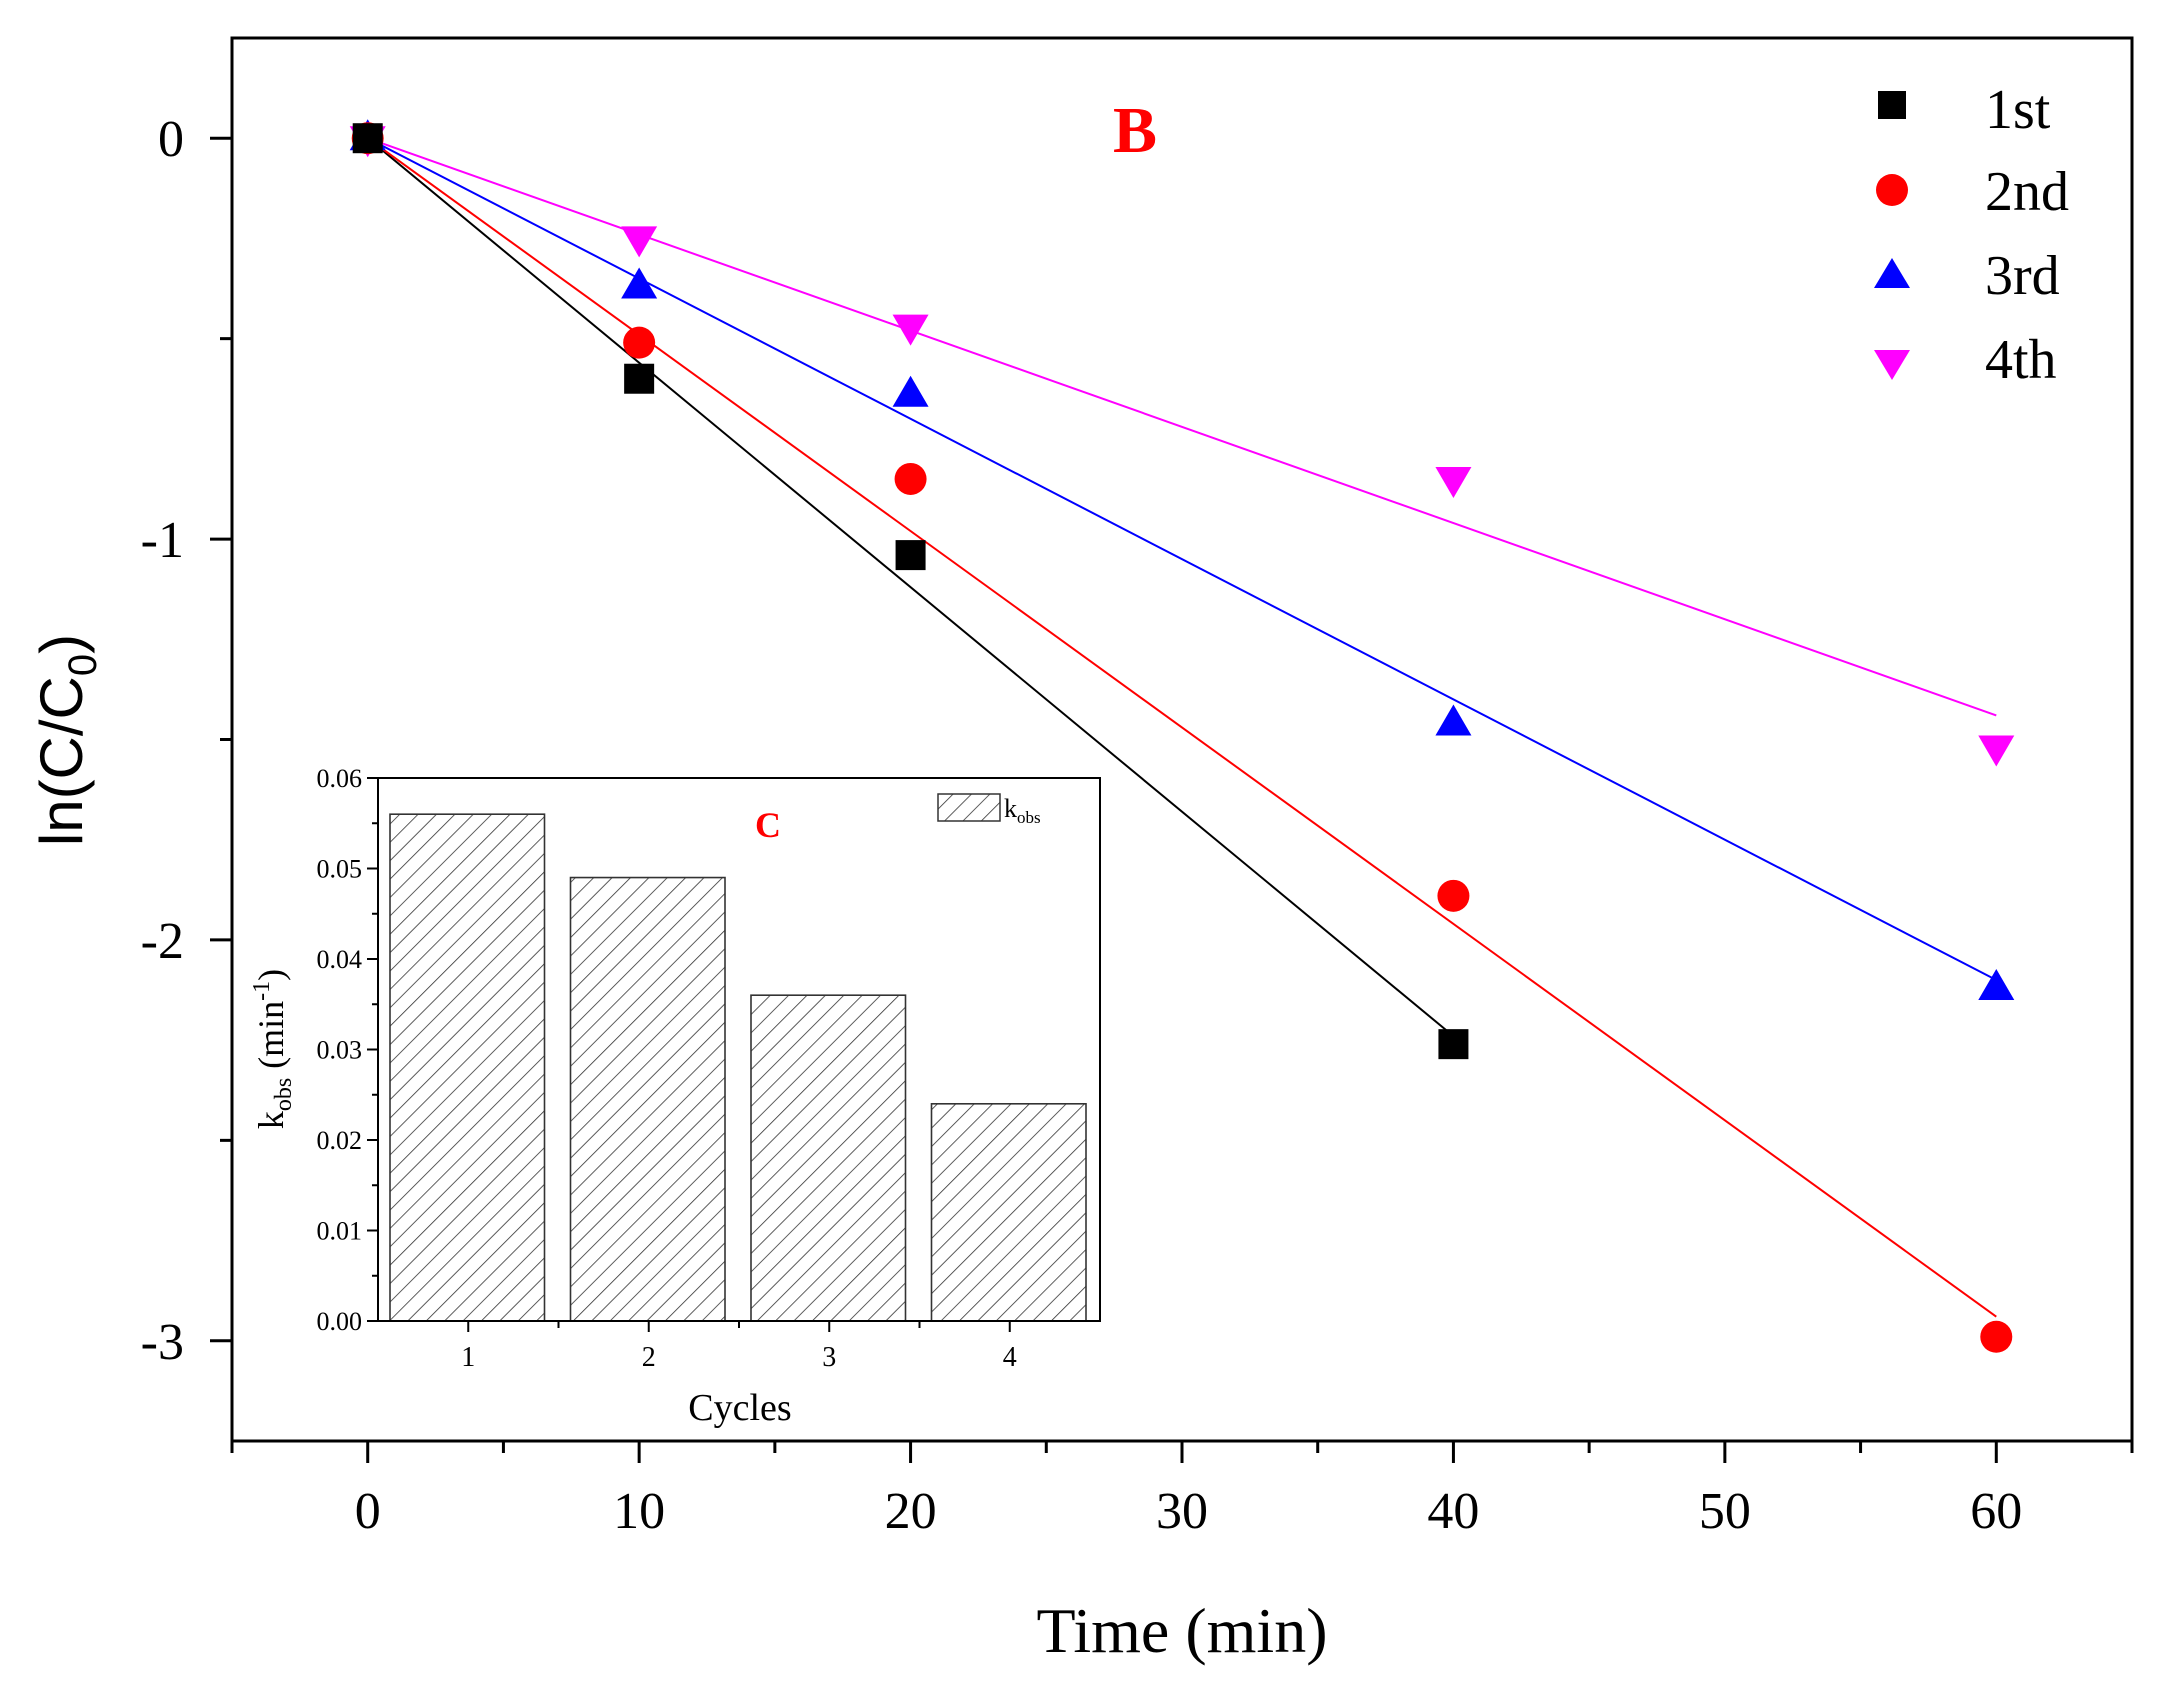  What do you see at coordinates (340, 1321) in the screenshot?
I see `inset-y-tick-label: 0.00` at bounding box center [340, 1321].